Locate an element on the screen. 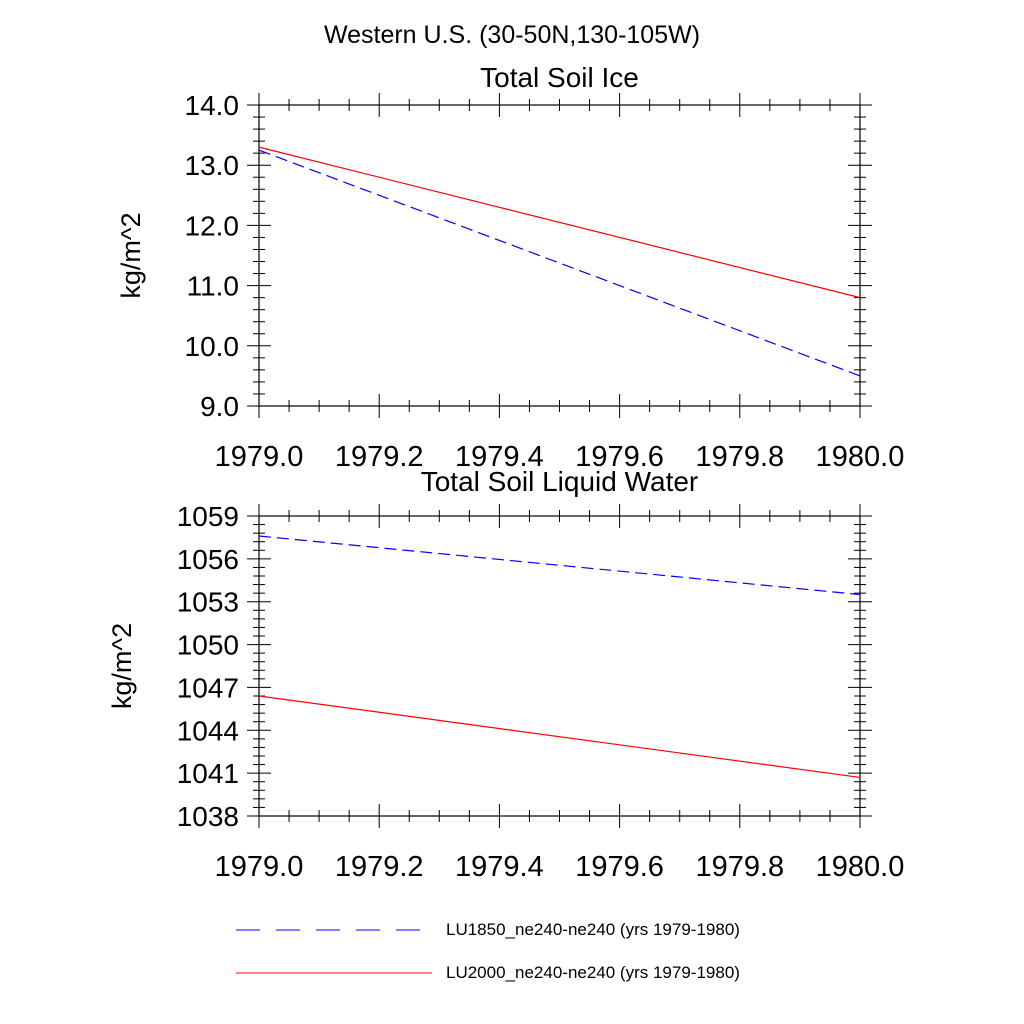 The height and width of the screenshot is (1024, 1024). figure-title: Western U.S. (30-50N,130-105W) is located at coordinates (512, 35).